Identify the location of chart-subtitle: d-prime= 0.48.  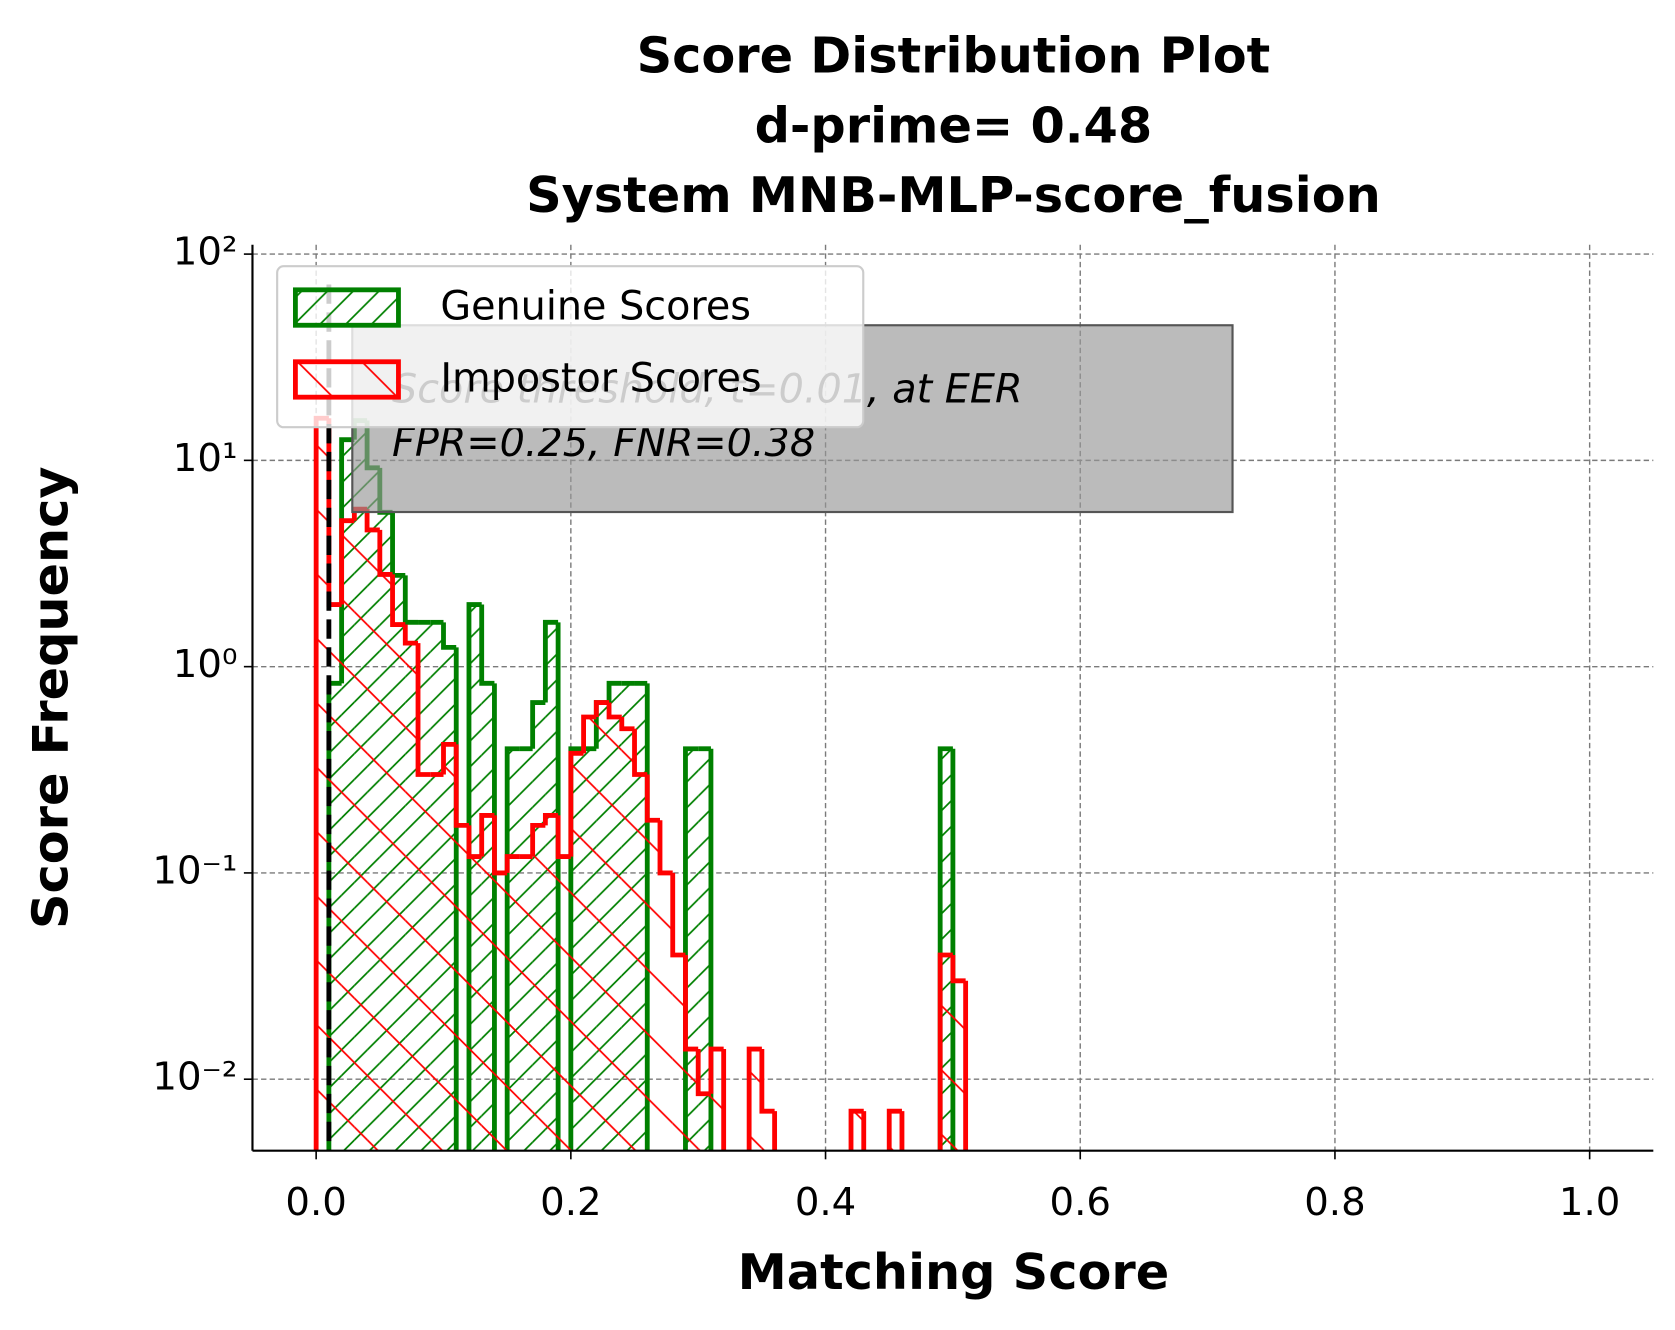
(954, 125).